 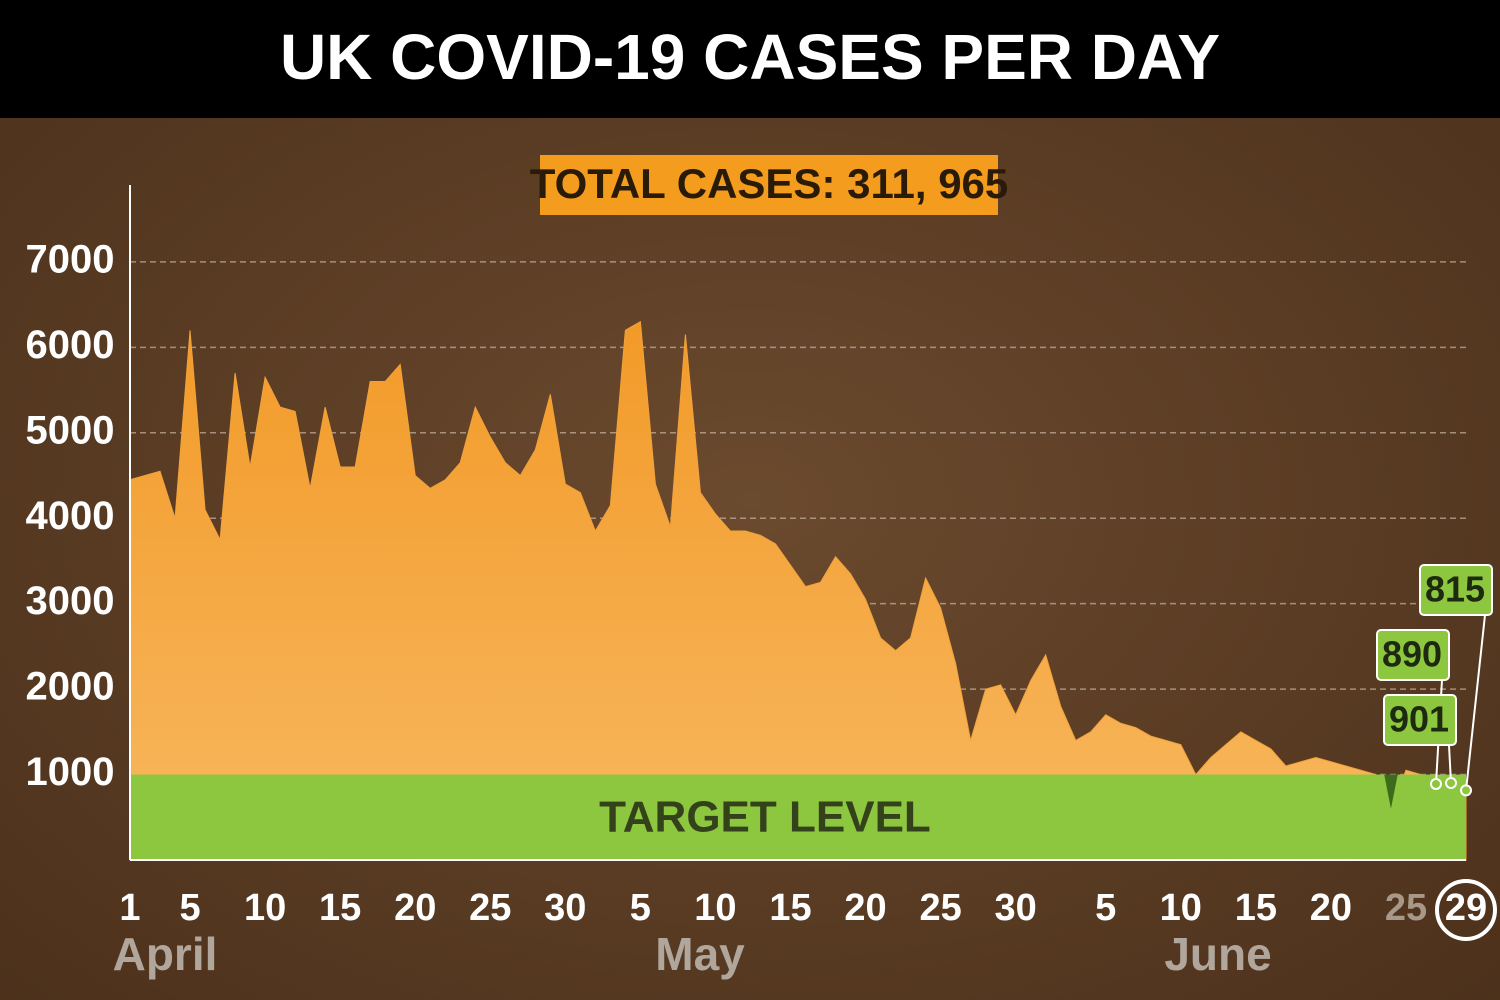 I want to click on y-tick-label: 5000, so click(x=70, y=430).